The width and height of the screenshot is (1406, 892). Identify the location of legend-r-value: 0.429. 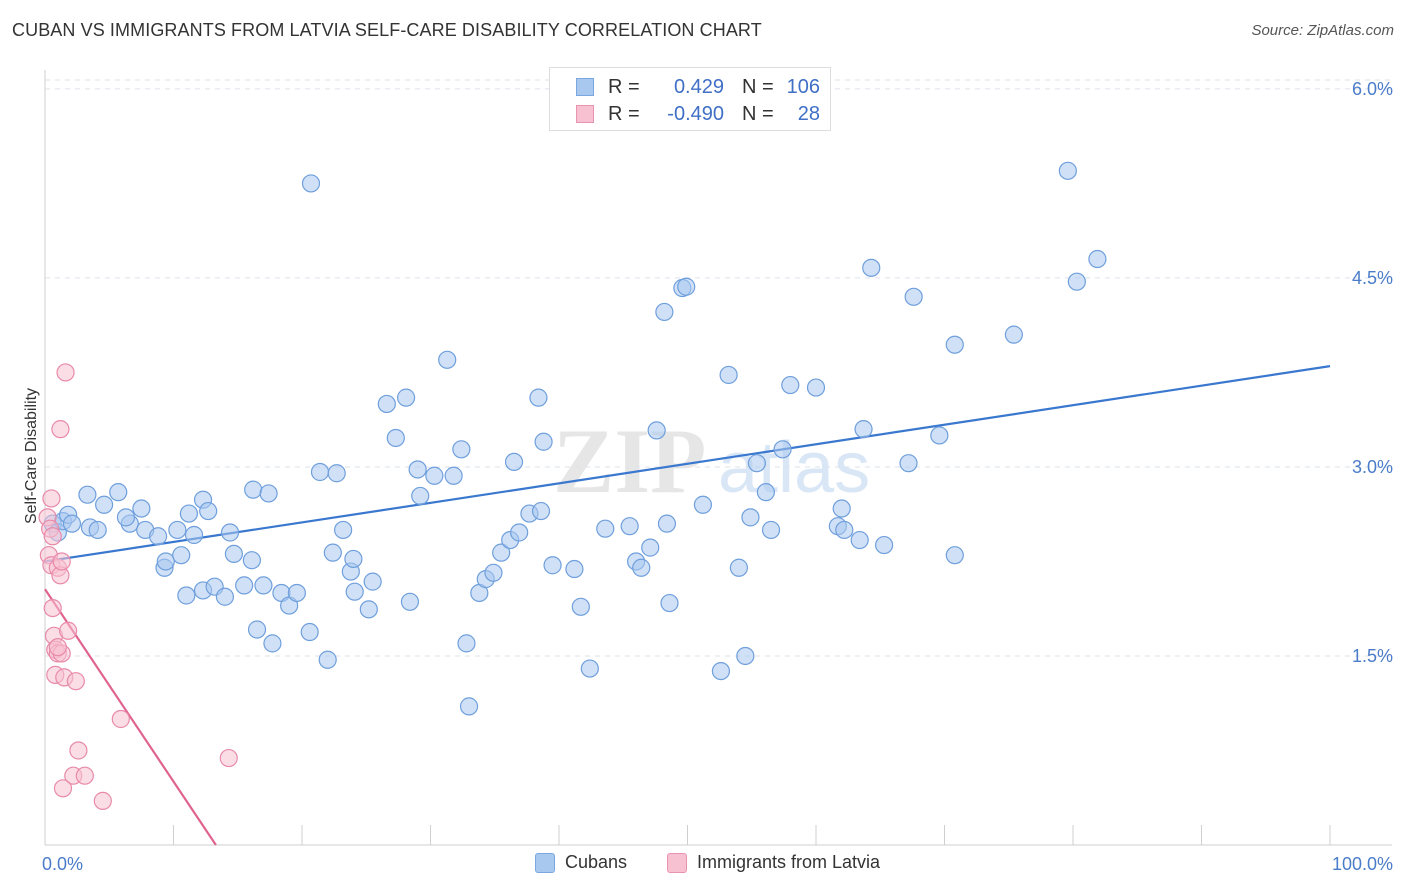
(698, 86).